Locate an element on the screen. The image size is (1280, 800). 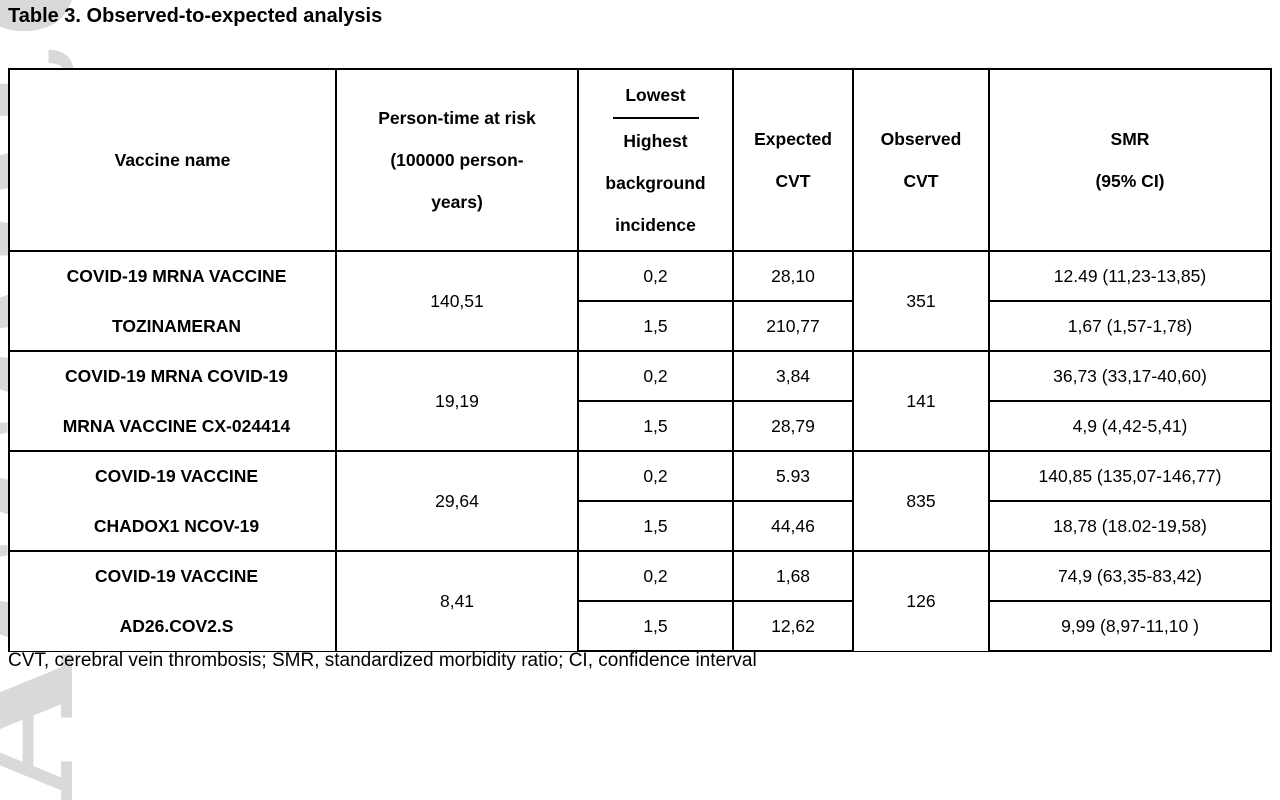
smr-high-cell: 18,78 (18.02-19,58) is located at coordinates (1130, 526).